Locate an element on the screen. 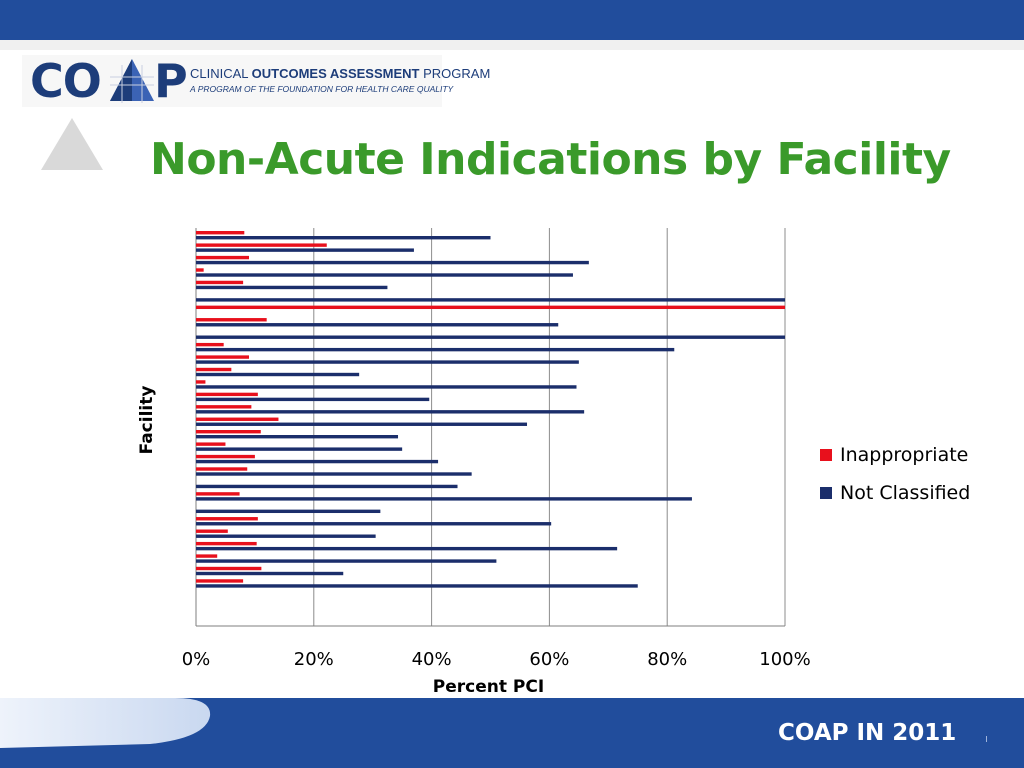 The image size is (1024, 768). x-tick-label: 80% is located at coordinates (667, 659).